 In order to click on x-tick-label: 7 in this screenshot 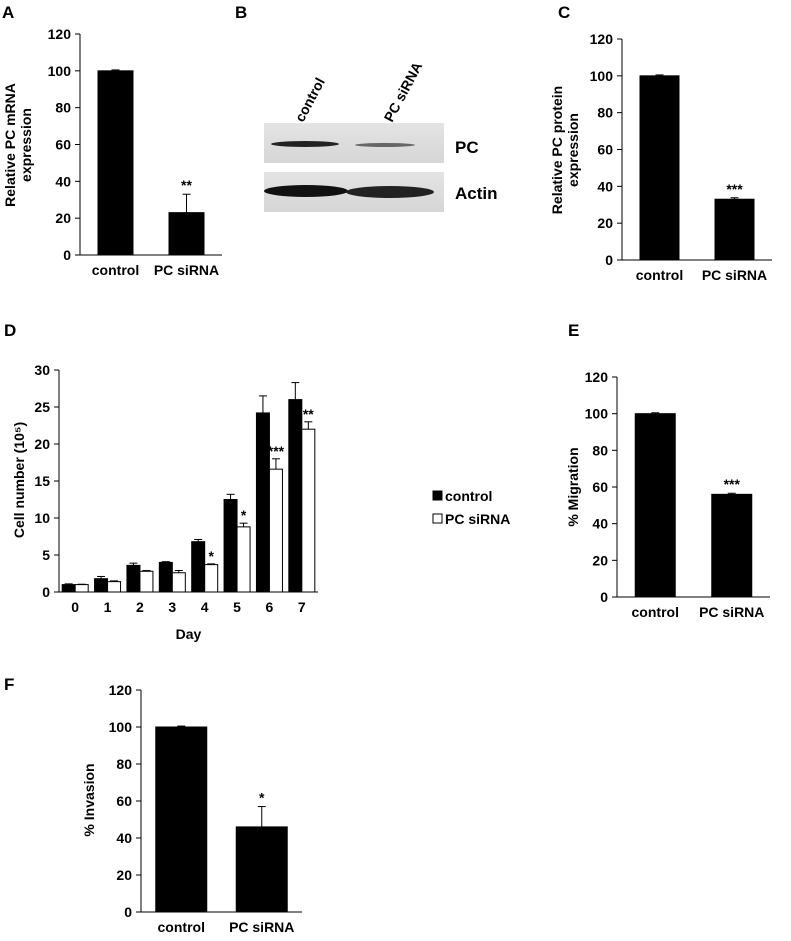, I will do `click(302, 607)`.